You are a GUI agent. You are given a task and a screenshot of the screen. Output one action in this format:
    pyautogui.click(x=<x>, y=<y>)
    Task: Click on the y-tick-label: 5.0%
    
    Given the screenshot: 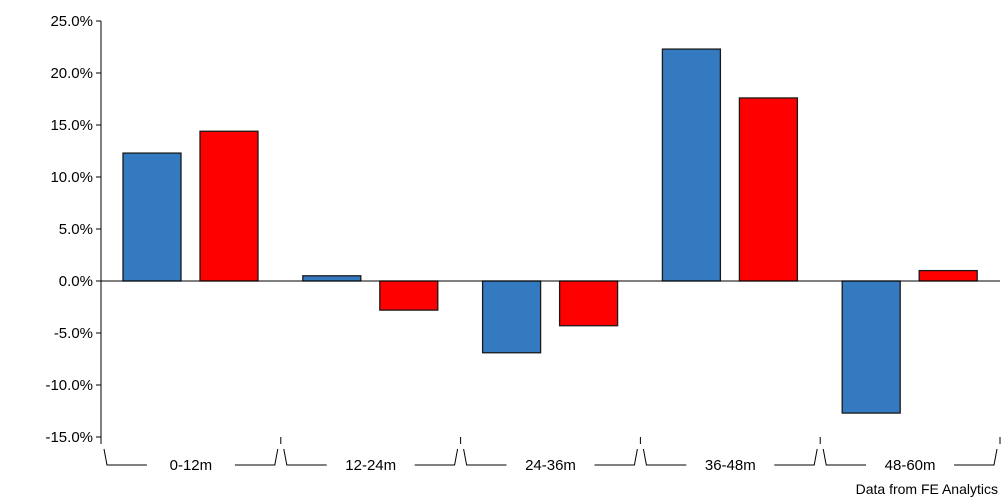 What is the action you would take?
    pyautogui.click(x=76, y=229)
    